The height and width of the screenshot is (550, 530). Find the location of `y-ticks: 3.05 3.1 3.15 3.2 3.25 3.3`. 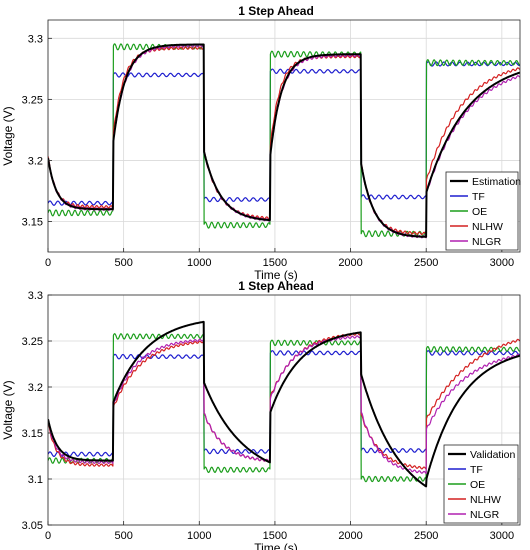

y-ticks: 3.05 3.1 3.15 3.2 3.25 3.3 is located at coordinates (37, 411).